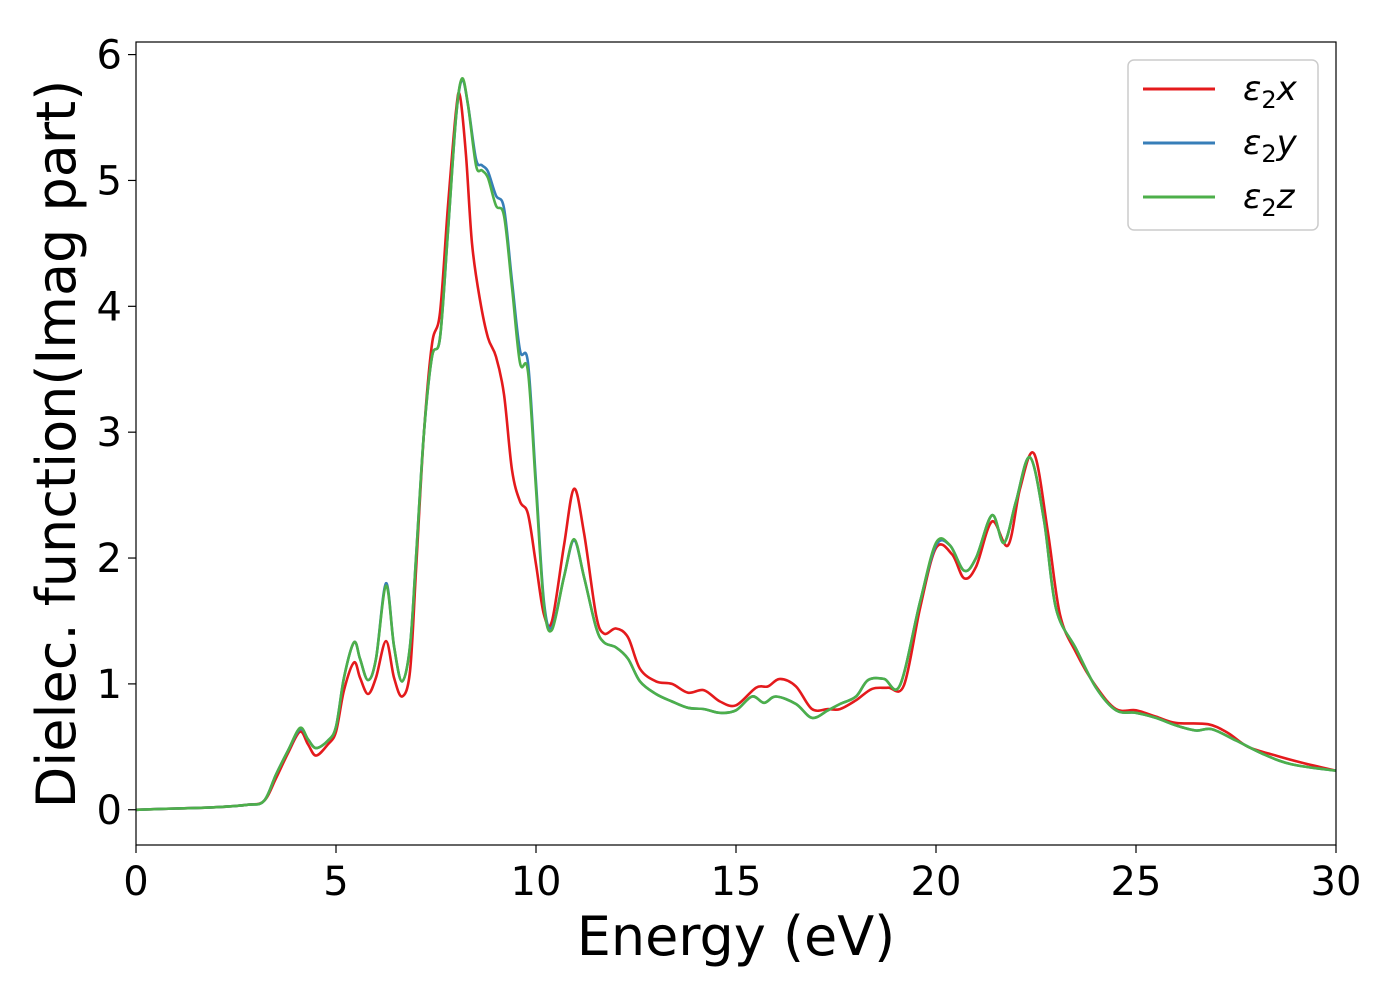 The image size is (1400, 1000). I want to click on x-axis-title: Energy (eV), so click(736, 936).